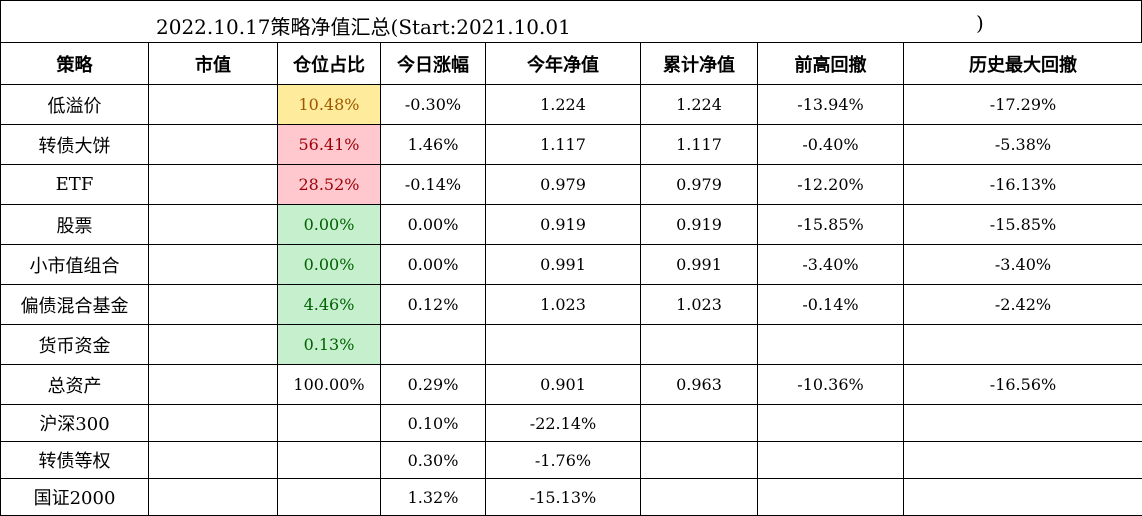 The width and height of the screenshot is (1142, 516). I want to click on cell: 56.41%, so click(329, 144).